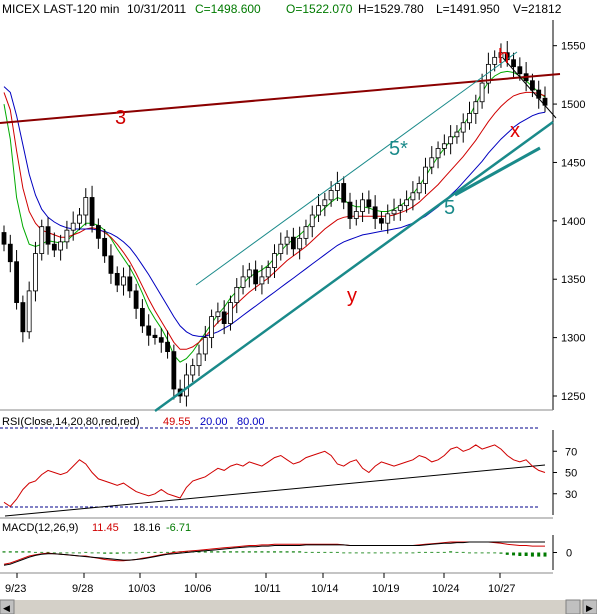  I want to click on scrollbar-thumb, so click(573, 606).